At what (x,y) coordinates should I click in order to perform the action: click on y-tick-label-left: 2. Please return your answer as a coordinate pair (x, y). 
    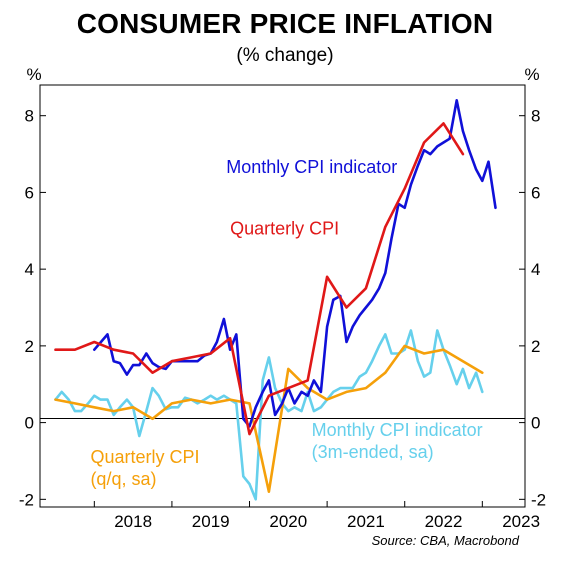
    Looking at the image, I should click on (29, 346).